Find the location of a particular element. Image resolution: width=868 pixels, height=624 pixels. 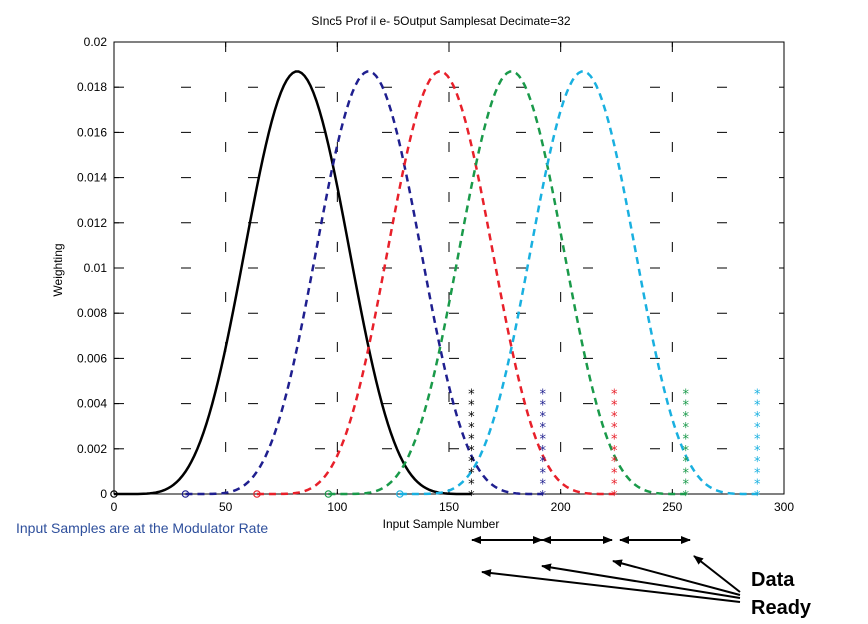

y-tick-label: 0.018 is located at coordinates (92, 87).